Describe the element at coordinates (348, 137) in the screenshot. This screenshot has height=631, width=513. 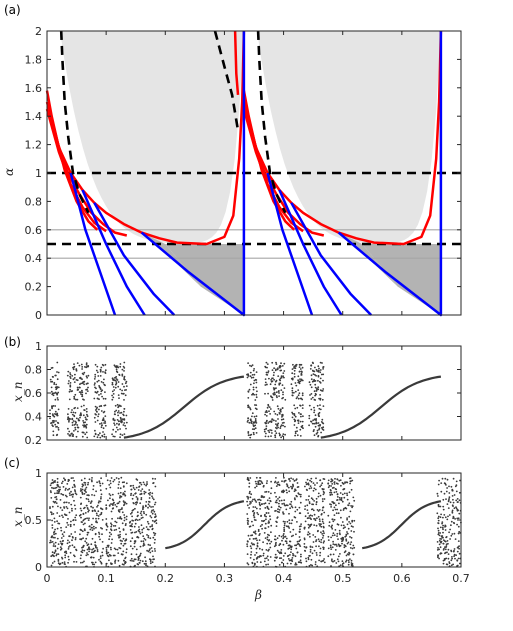
I see `light-region` at that location.